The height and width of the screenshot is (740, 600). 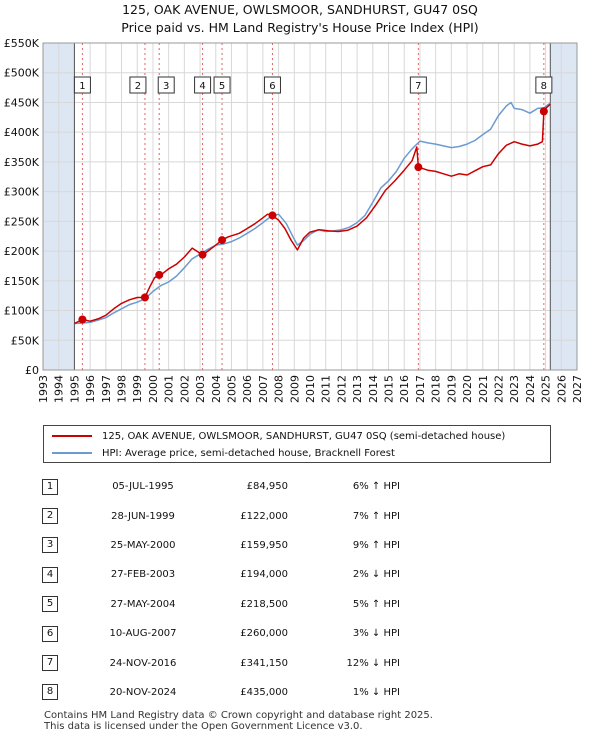 I want to click on x-tick-label: 2014, so click(x=373, y=389).